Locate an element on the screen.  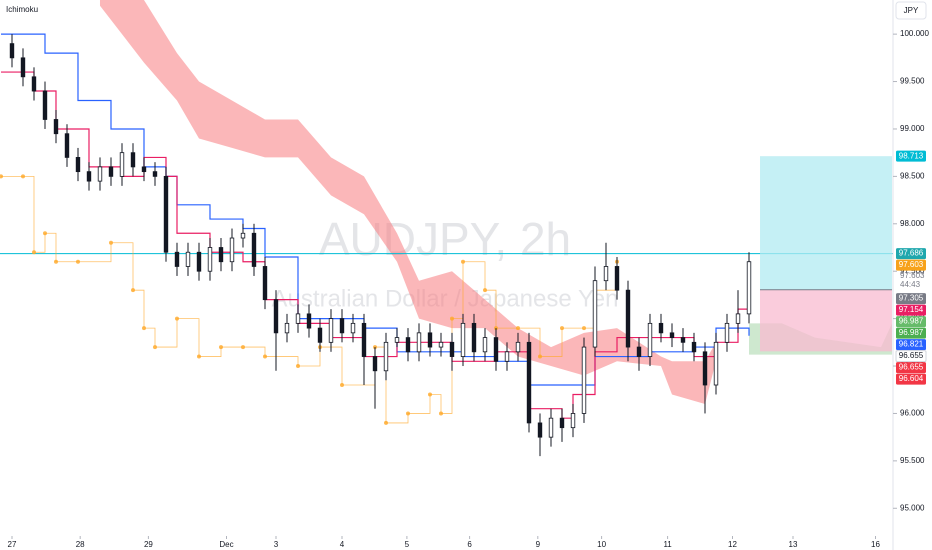
x-tick-label: 5 is located at coordinates (407, 544).